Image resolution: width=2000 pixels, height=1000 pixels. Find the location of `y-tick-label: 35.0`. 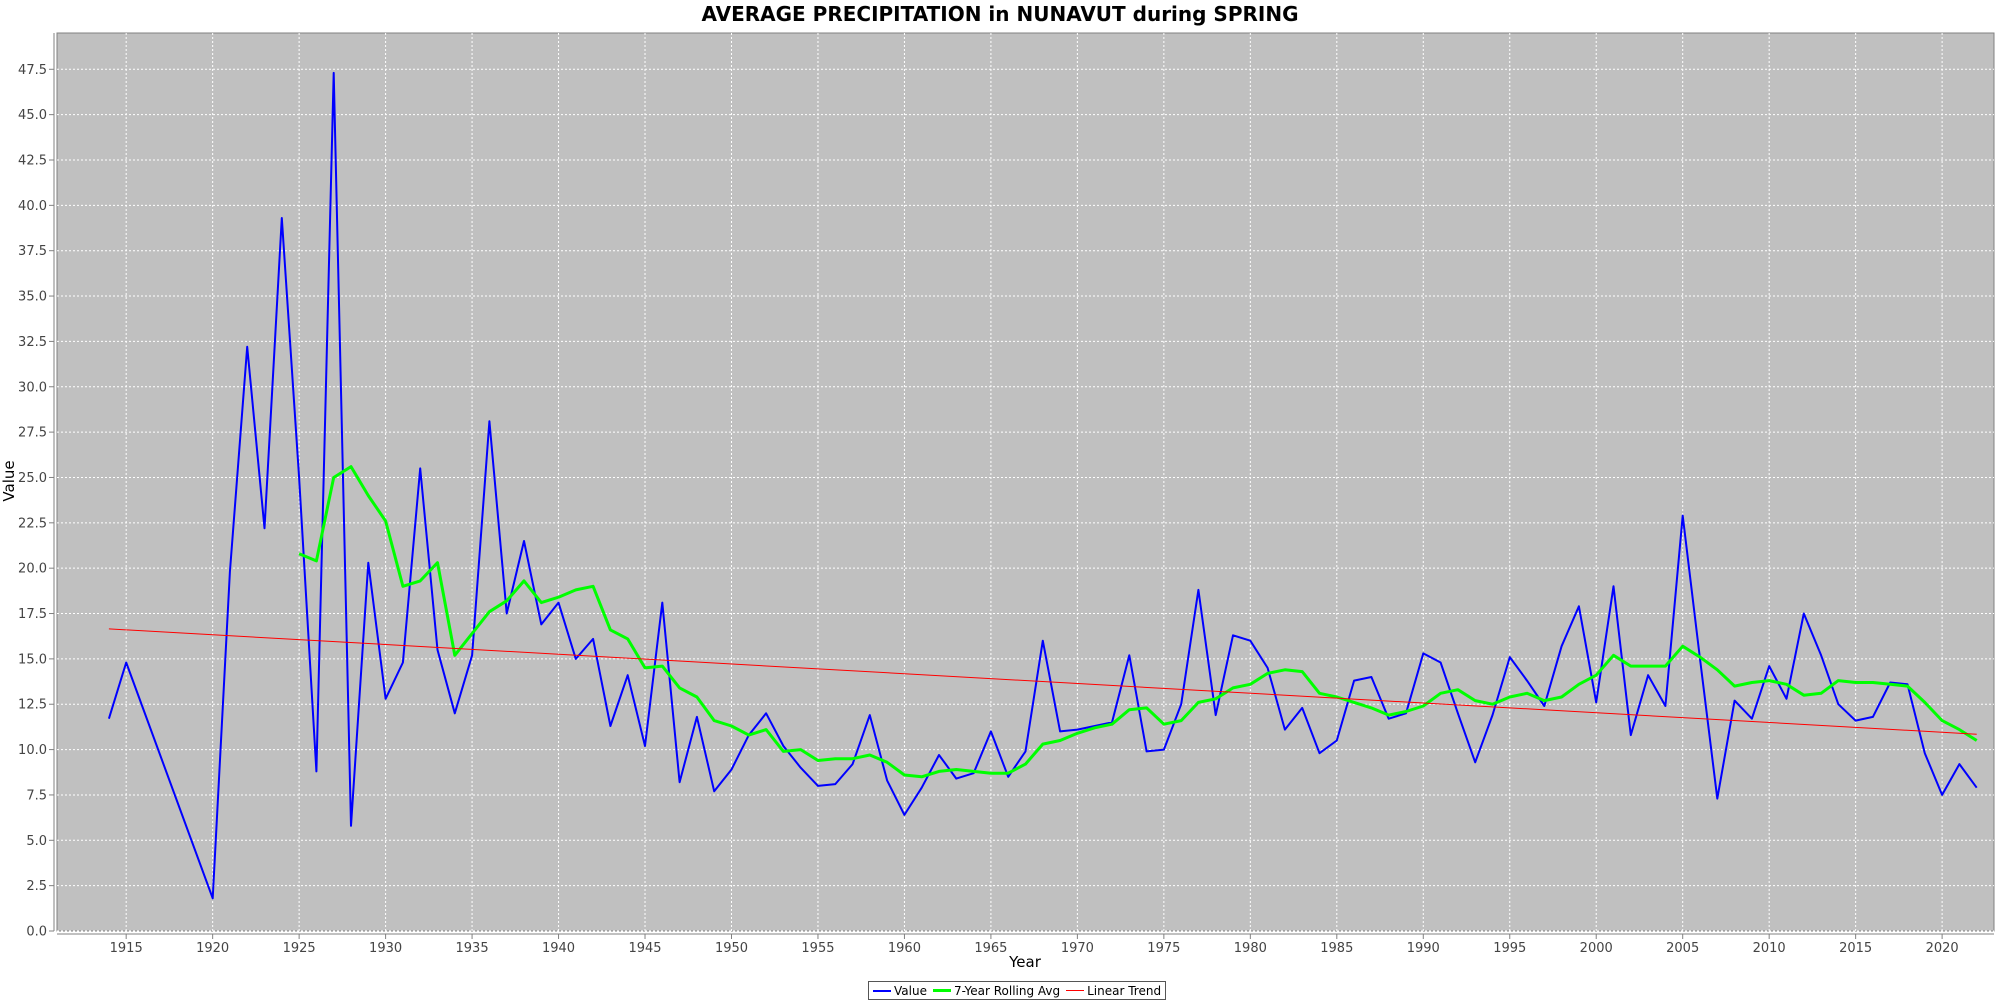

y-tick-label: 35.0 is located at coordinates (32, 297).